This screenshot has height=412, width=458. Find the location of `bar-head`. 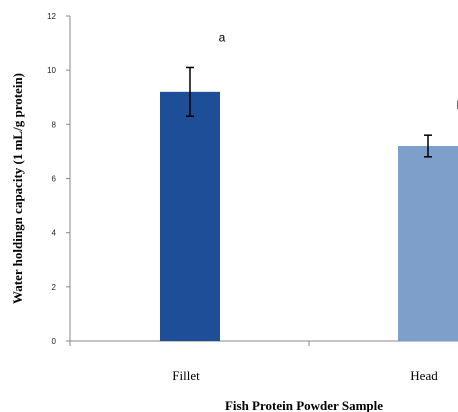

bar-head is located at coordinates (428, 243).